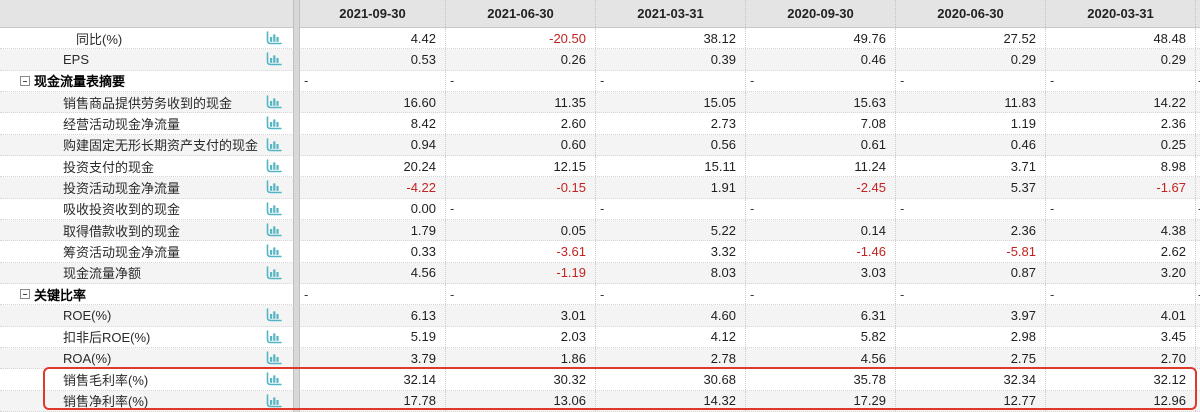 The height and width of the screenshot is (412, 1200). I want to click on table-row: 销售净利率(%) 17.78 13.06 14.32 17.29 12.77 12.96, so click(600, 401).